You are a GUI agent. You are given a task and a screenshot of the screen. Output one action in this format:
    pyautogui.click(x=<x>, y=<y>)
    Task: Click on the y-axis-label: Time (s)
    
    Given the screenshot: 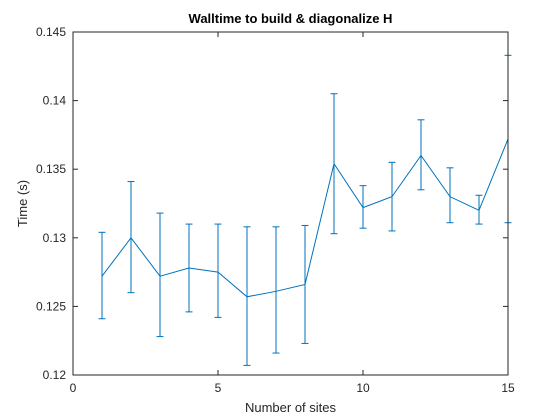 What is the action you would take?
    pyautogui.click(x=22, y=203)
    